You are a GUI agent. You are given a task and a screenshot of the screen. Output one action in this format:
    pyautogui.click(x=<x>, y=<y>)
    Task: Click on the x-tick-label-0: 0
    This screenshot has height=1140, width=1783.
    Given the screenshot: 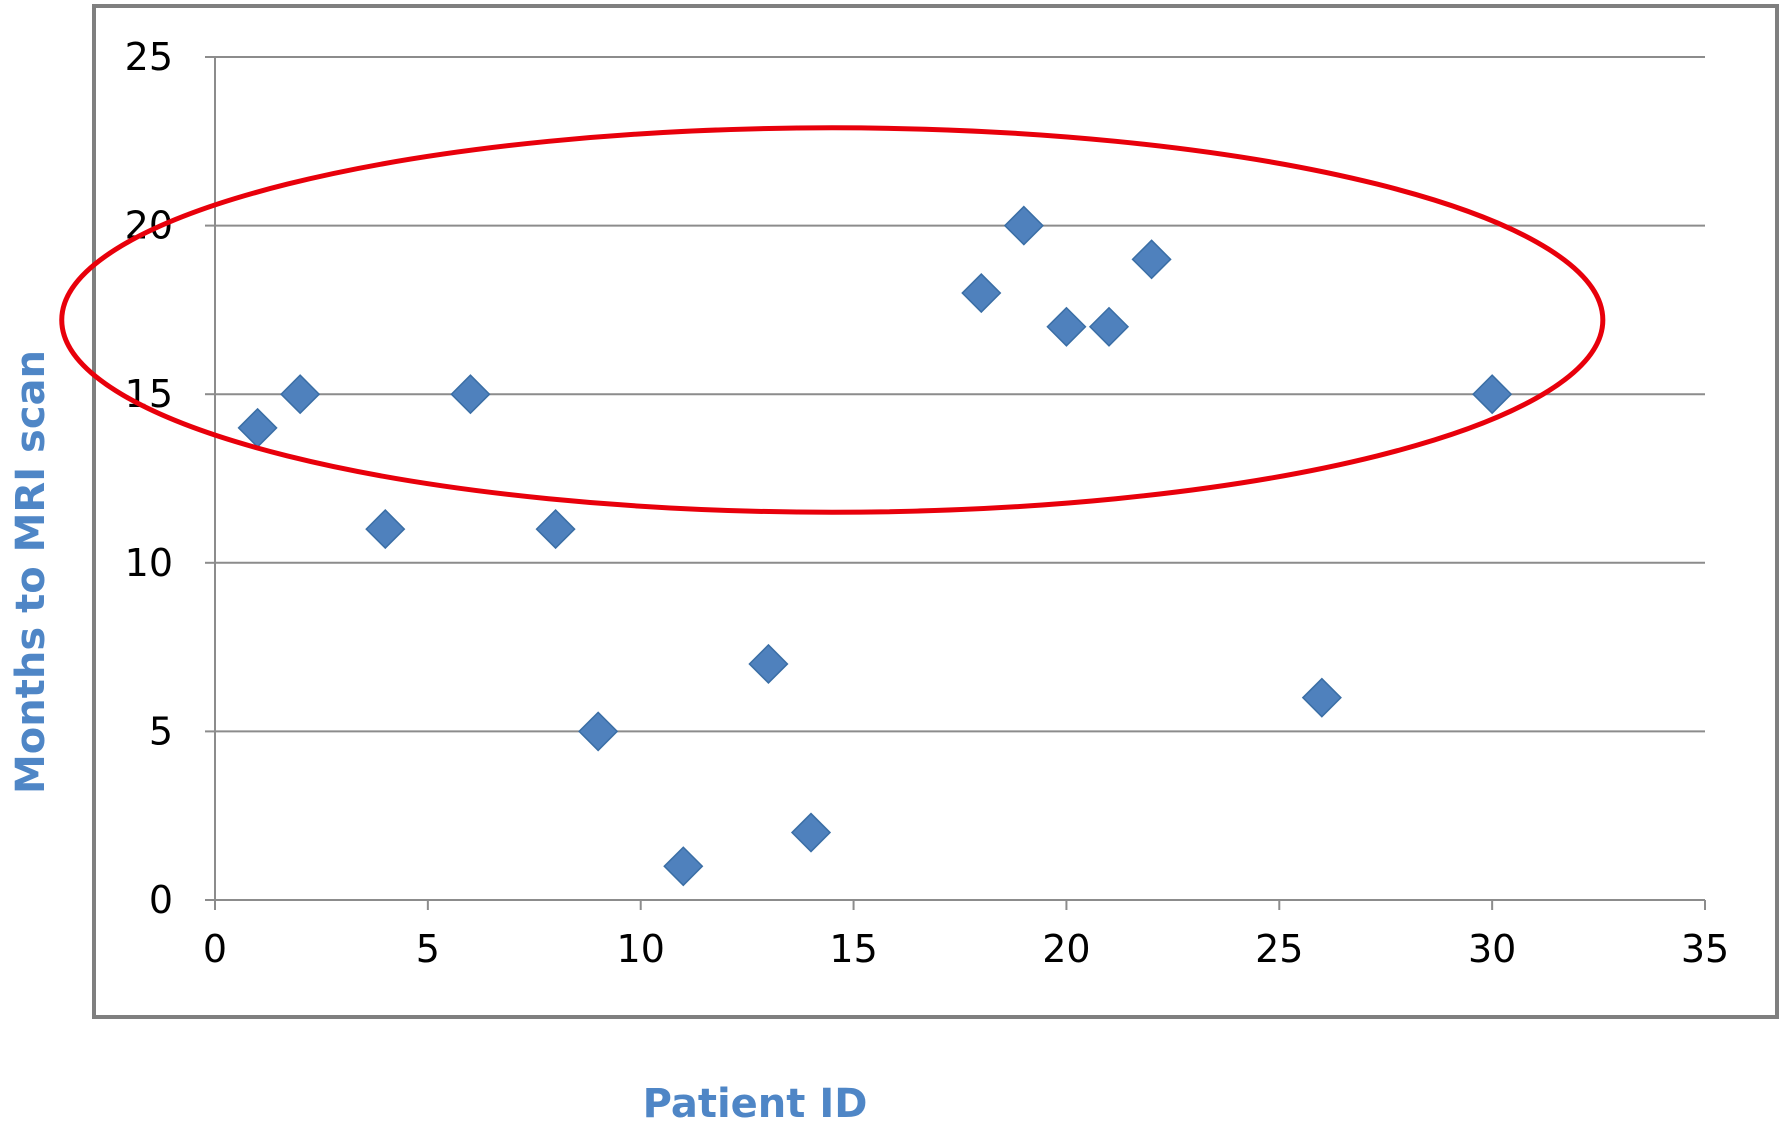 What is the action you would take?
    pyautogui.click(x=215, y=949)
    